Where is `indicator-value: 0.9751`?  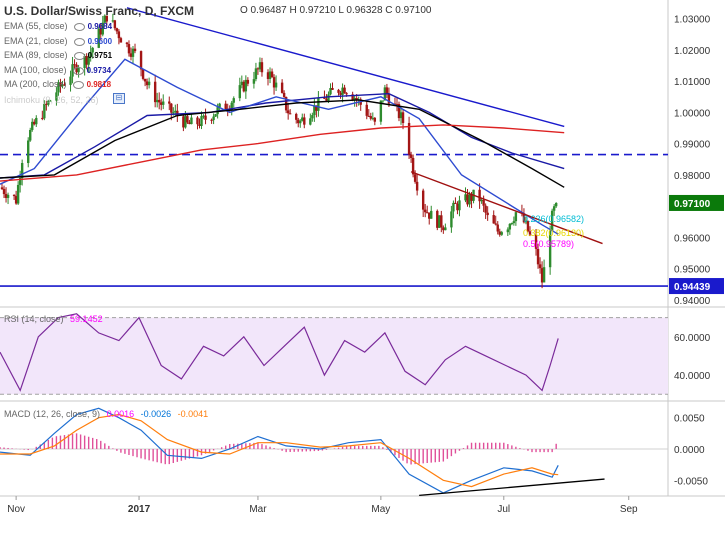 indicator-value: 0.9751 is located at coordinates (100, 55).